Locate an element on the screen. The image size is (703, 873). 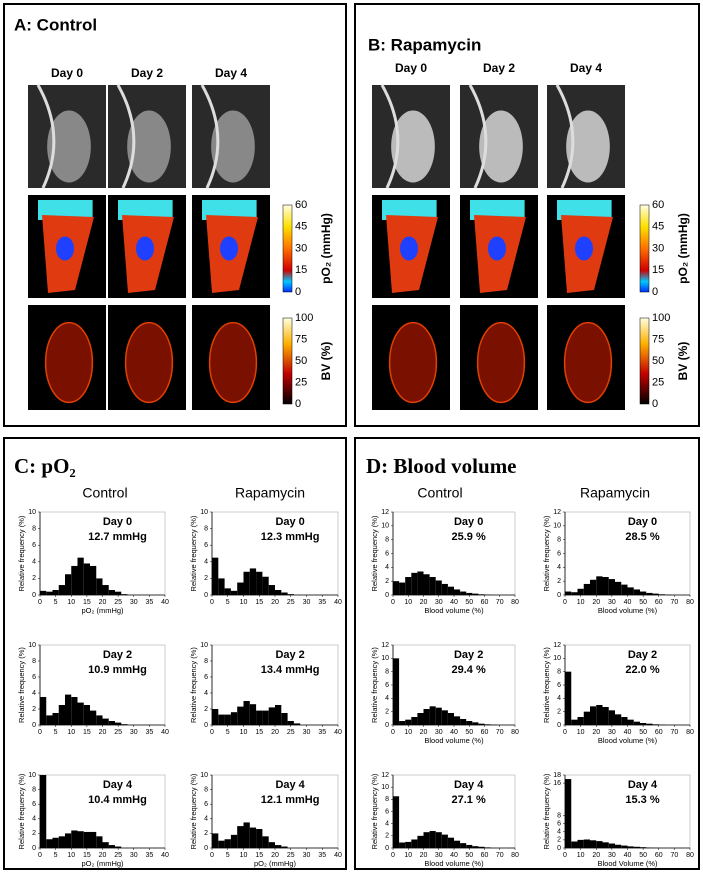
x-axis-label: Blood volume (%) is located at coordinates (454, 610).